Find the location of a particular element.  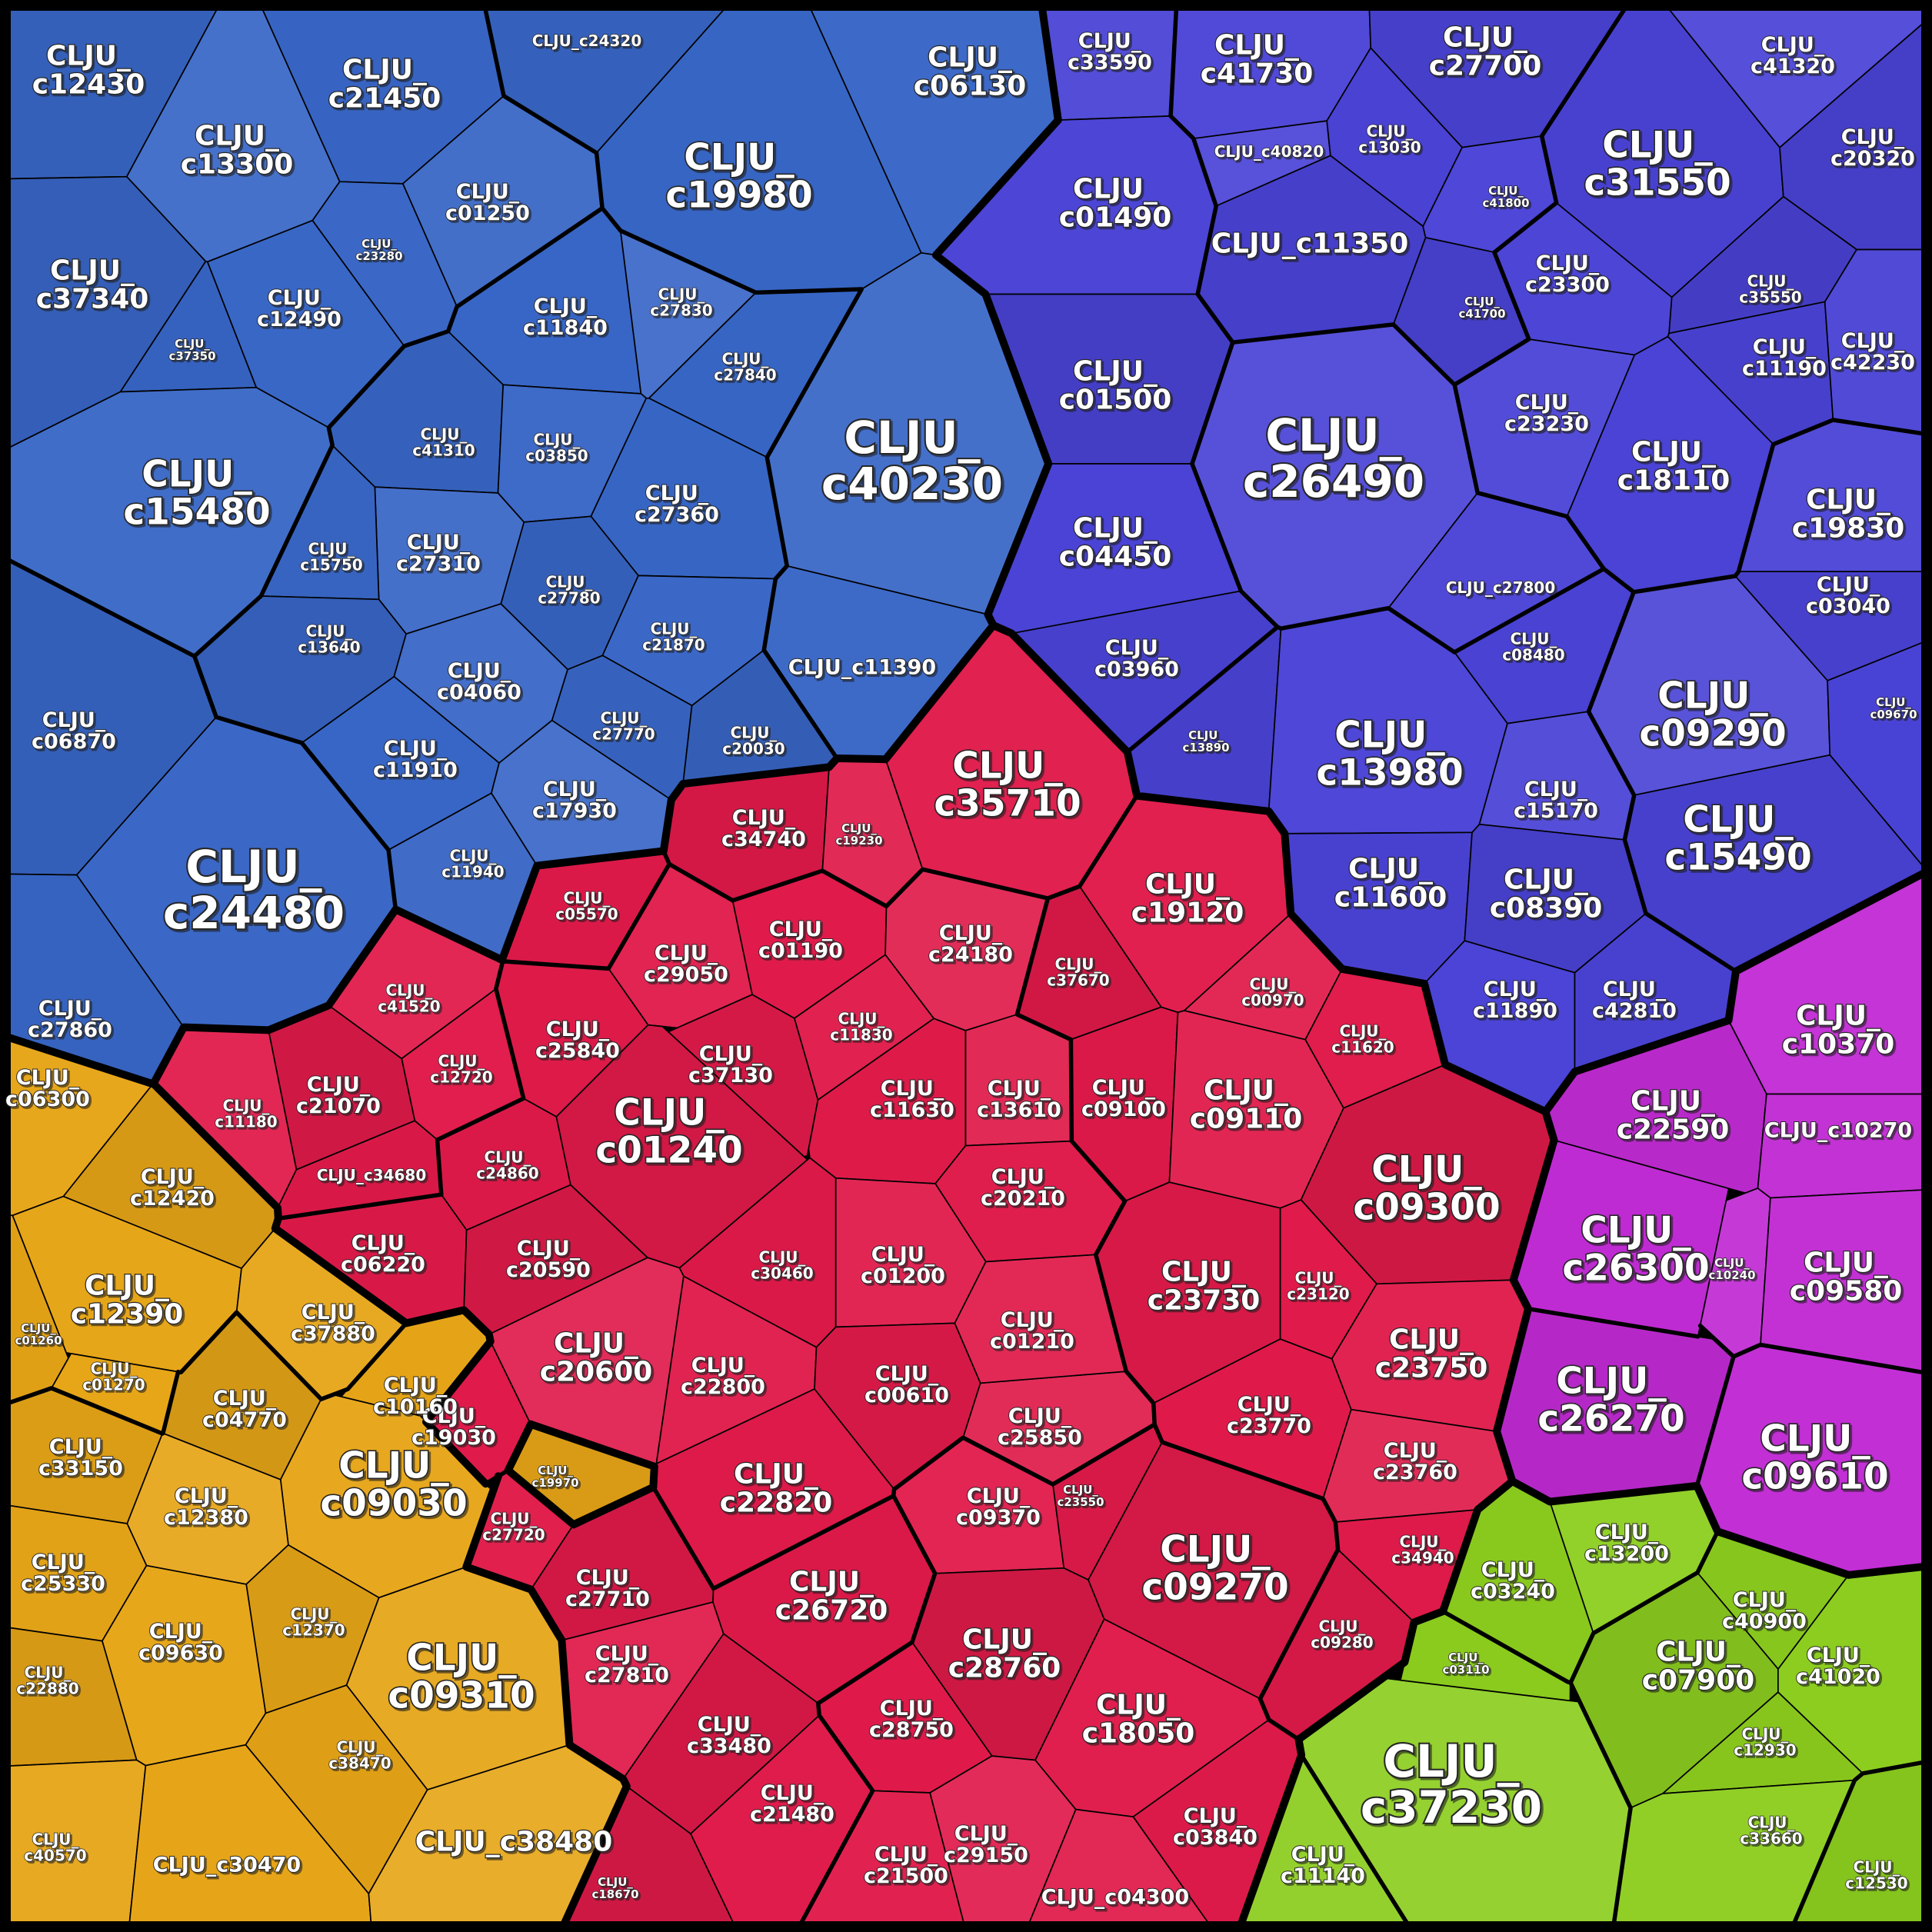

treemap-cell-label: CLJU_c11390 is located at coordinates (862, 668).